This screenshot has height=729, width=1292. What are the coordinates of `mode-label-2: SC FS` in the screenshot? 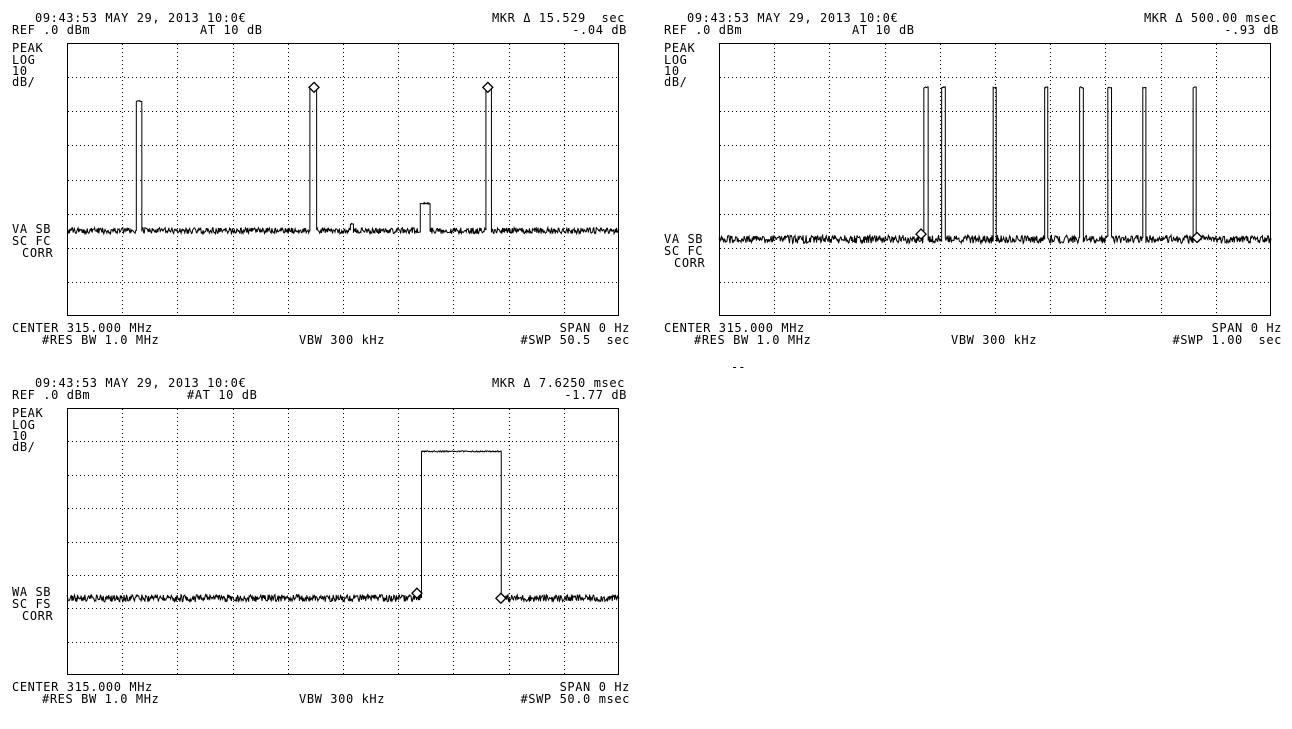 It's located at (32, 604).